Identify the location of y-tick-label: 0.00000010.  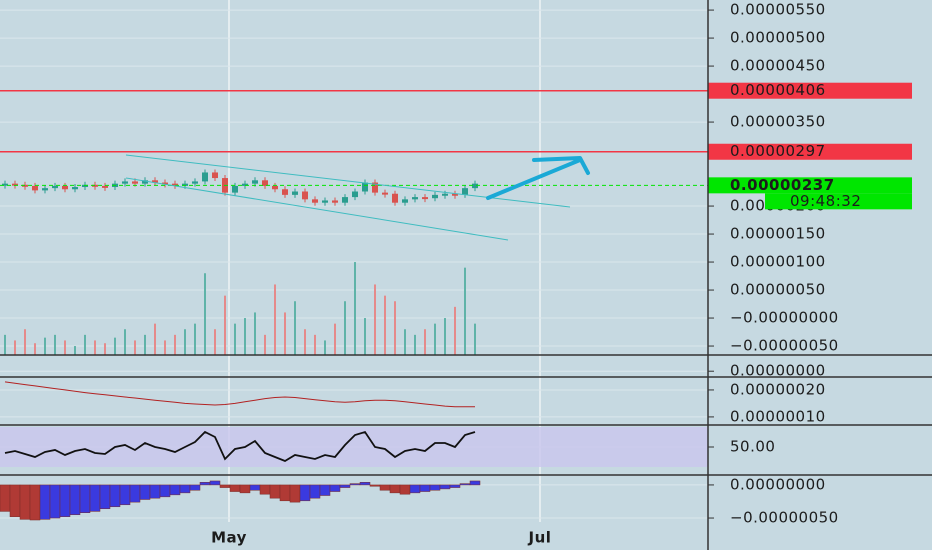
(778, 416).